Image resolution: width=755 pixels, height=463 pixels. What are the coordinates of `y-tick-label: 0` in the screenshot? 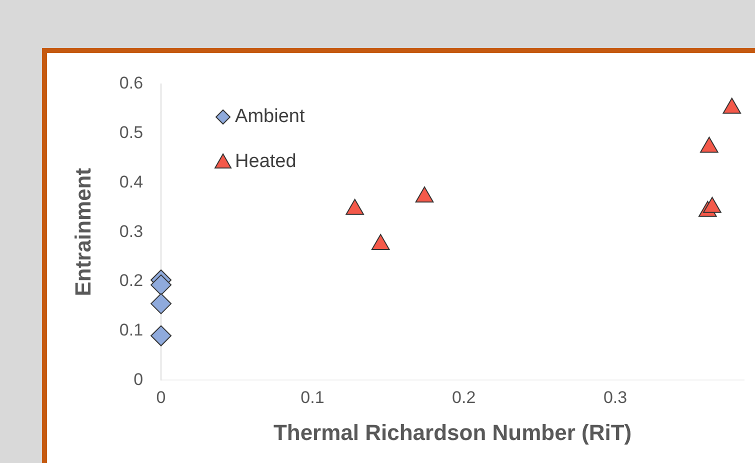 It's located at (139, 379).